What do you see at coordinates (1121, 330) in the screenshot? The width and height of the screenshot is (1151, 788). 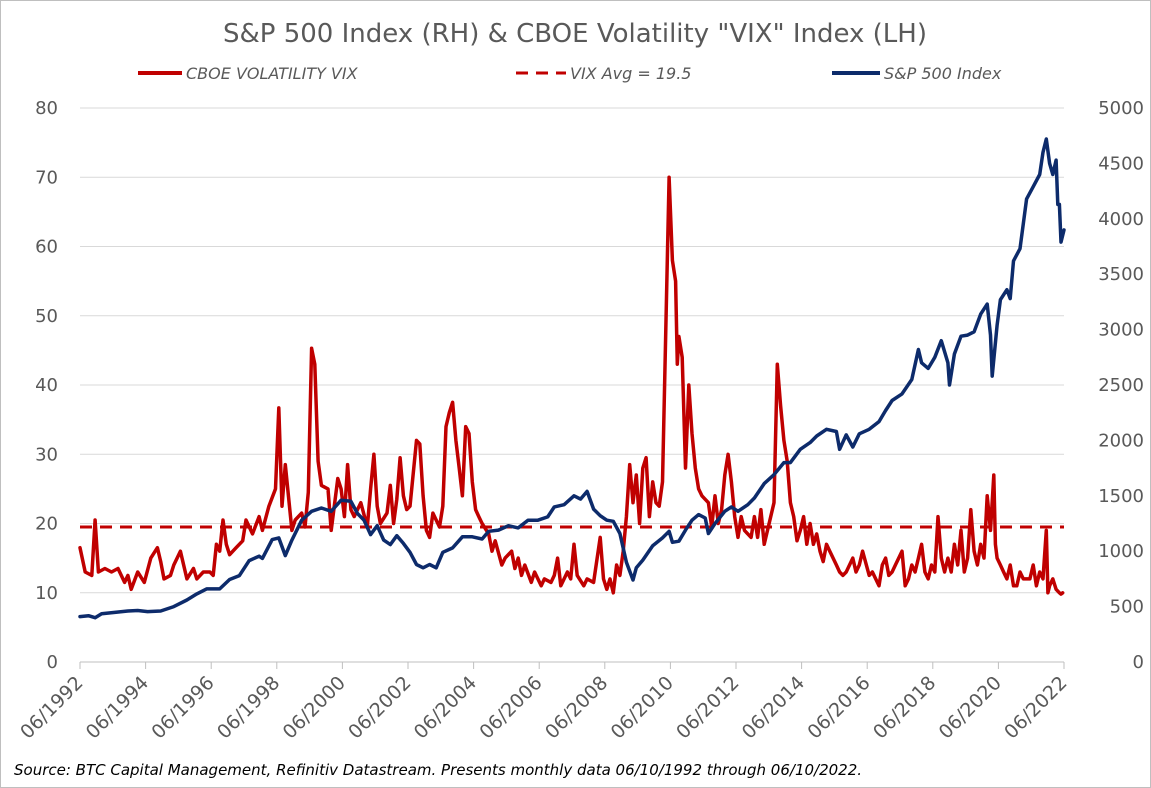 I see `right-tick-label: 3000` at bounding box center [1121, 330].